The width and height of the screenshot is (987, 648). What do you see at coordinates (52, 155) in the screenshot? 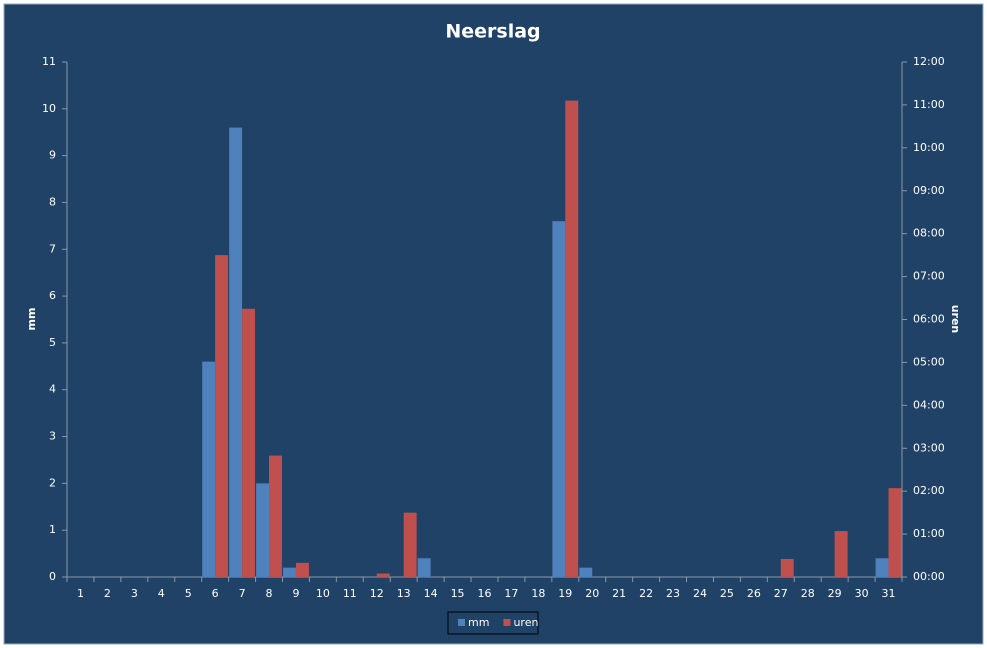
I see `y-tick-label: 9` at bounding box center [52, 155].